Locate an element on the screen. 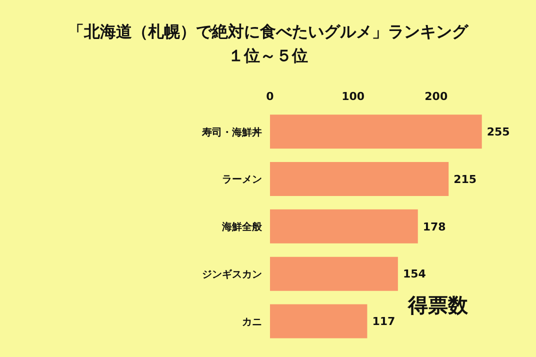  x-tick-label: 100 is located at coordinates (353, 96).